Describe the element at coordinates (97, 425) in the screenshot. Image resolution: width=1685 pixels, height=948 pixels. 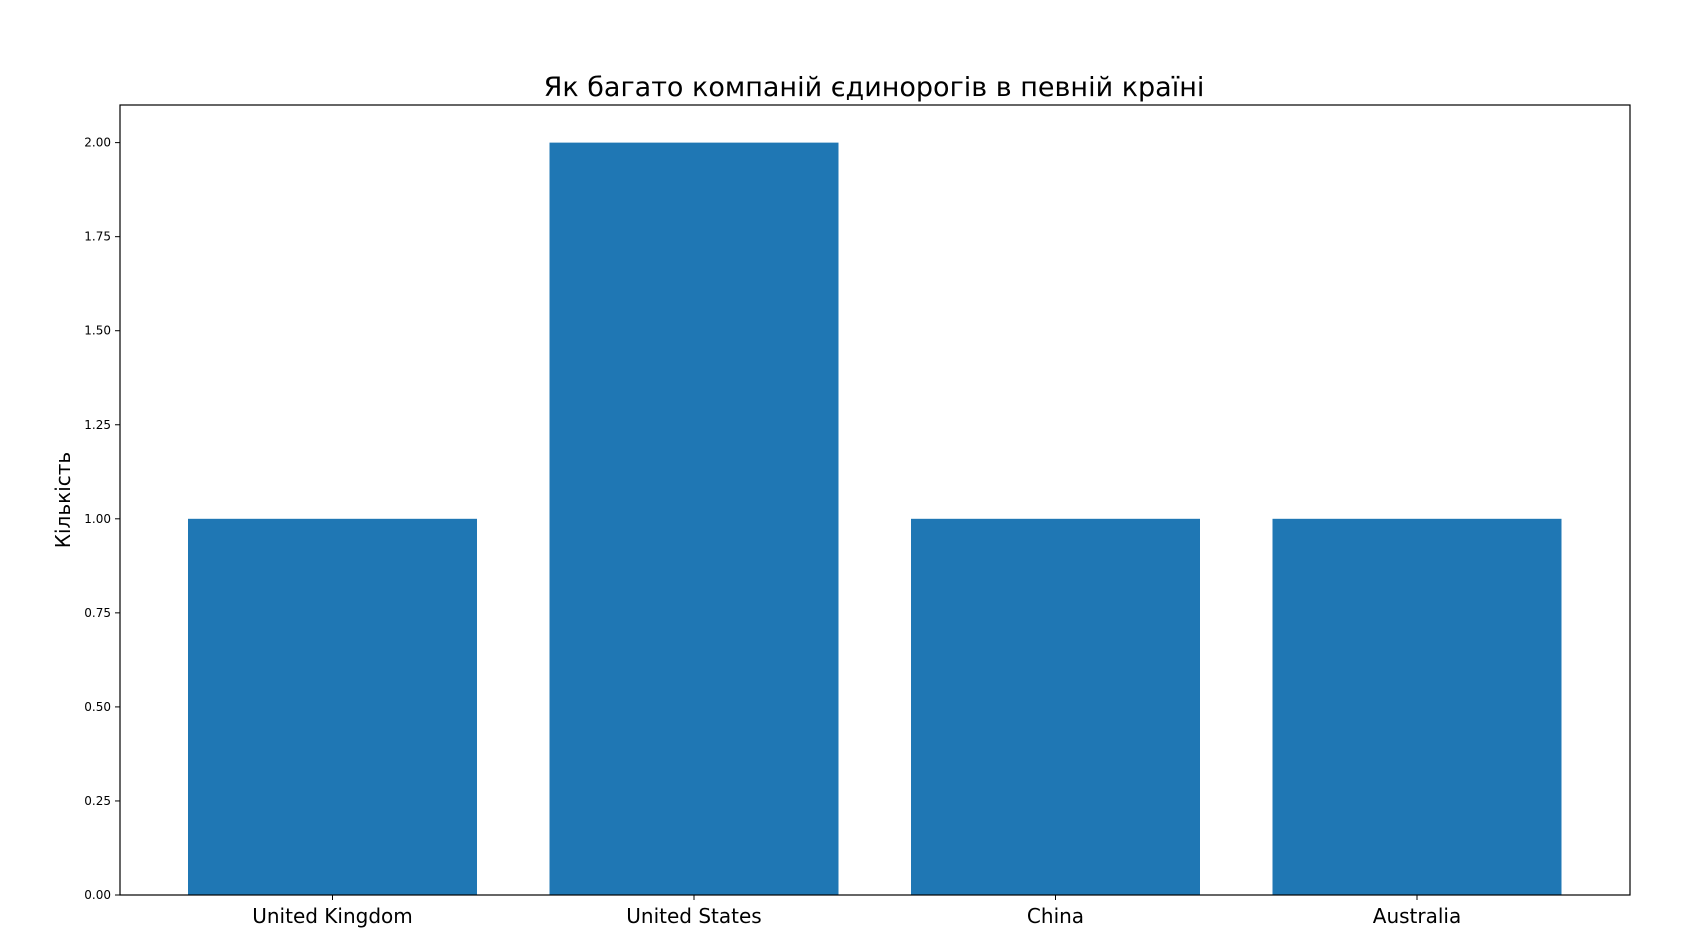
I see `y-tick-label: 1.25` at that location.